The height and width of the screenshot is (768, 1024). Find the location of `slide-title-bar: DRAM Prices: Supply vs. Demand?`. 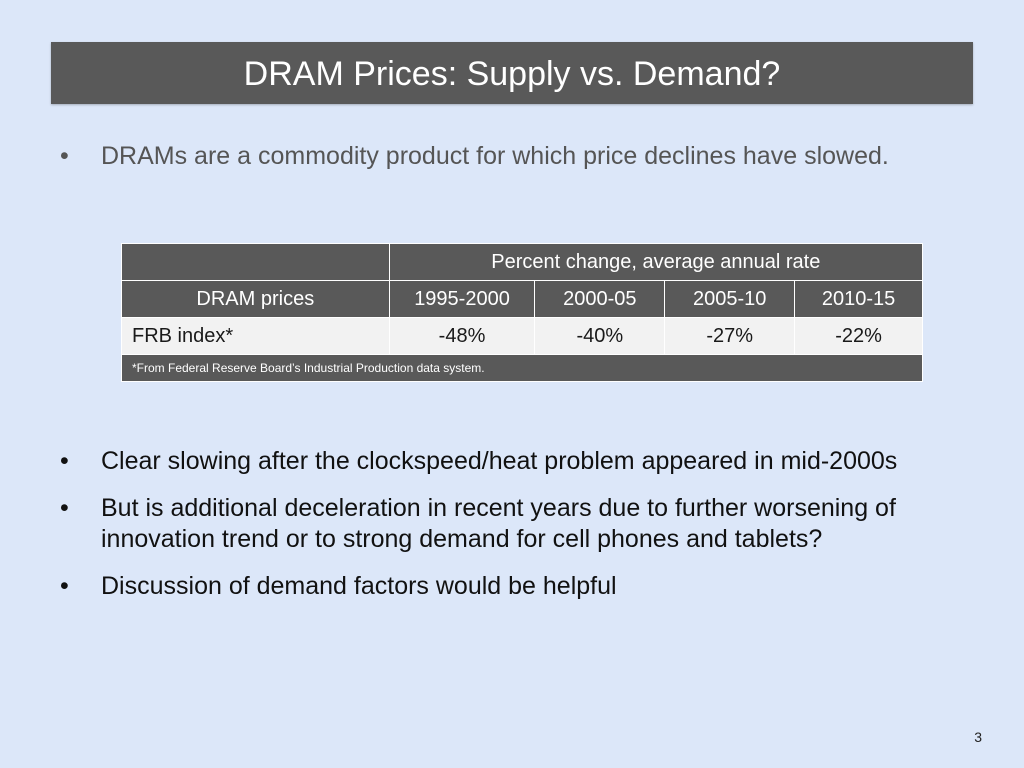

slide-title-bar: DRAM Prices: Supply vs. Demand? is located at coordinates (512, 73).